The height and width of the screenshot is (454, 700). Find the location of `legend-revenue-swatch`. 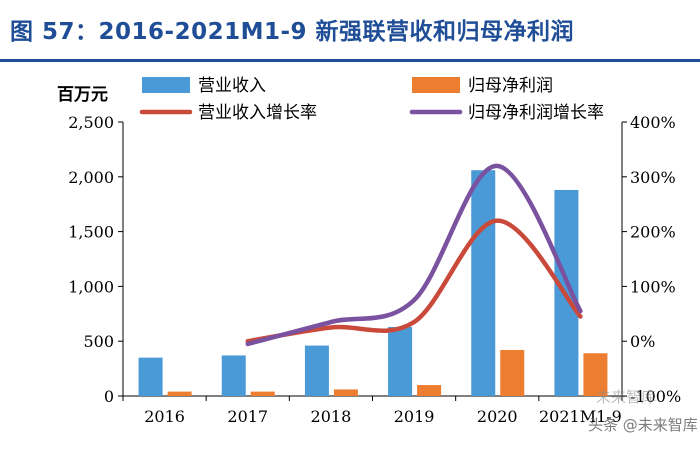

legend-revenue-swatch is located at coordinates (166, 85).